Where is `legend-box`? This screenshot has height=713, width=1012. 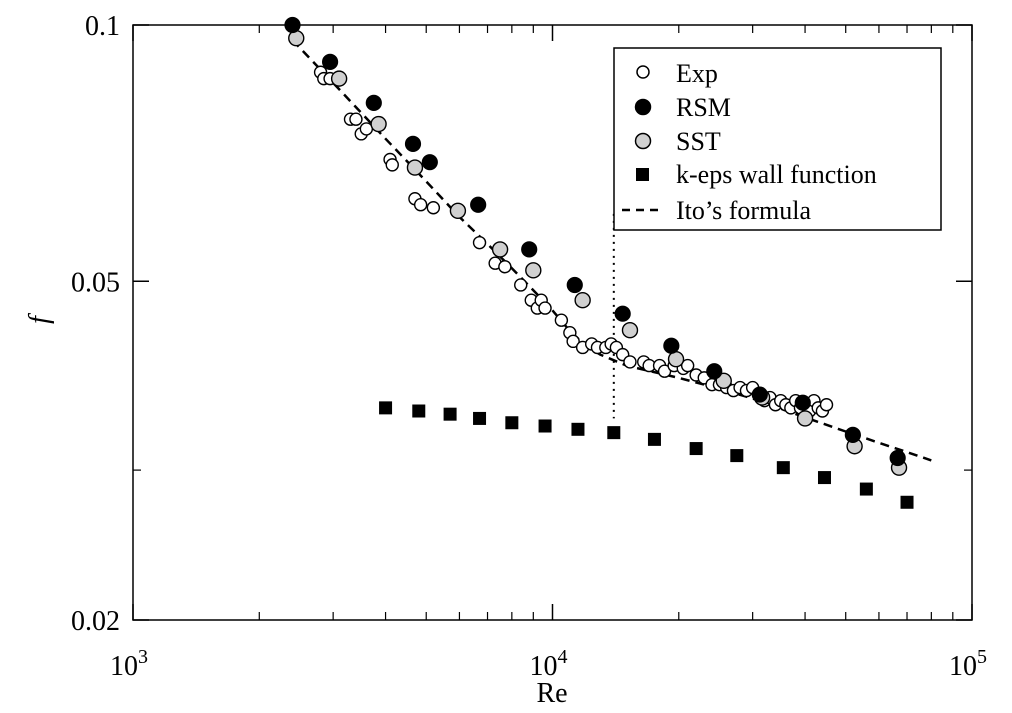 legend-box is located at coordinates (777, 139).